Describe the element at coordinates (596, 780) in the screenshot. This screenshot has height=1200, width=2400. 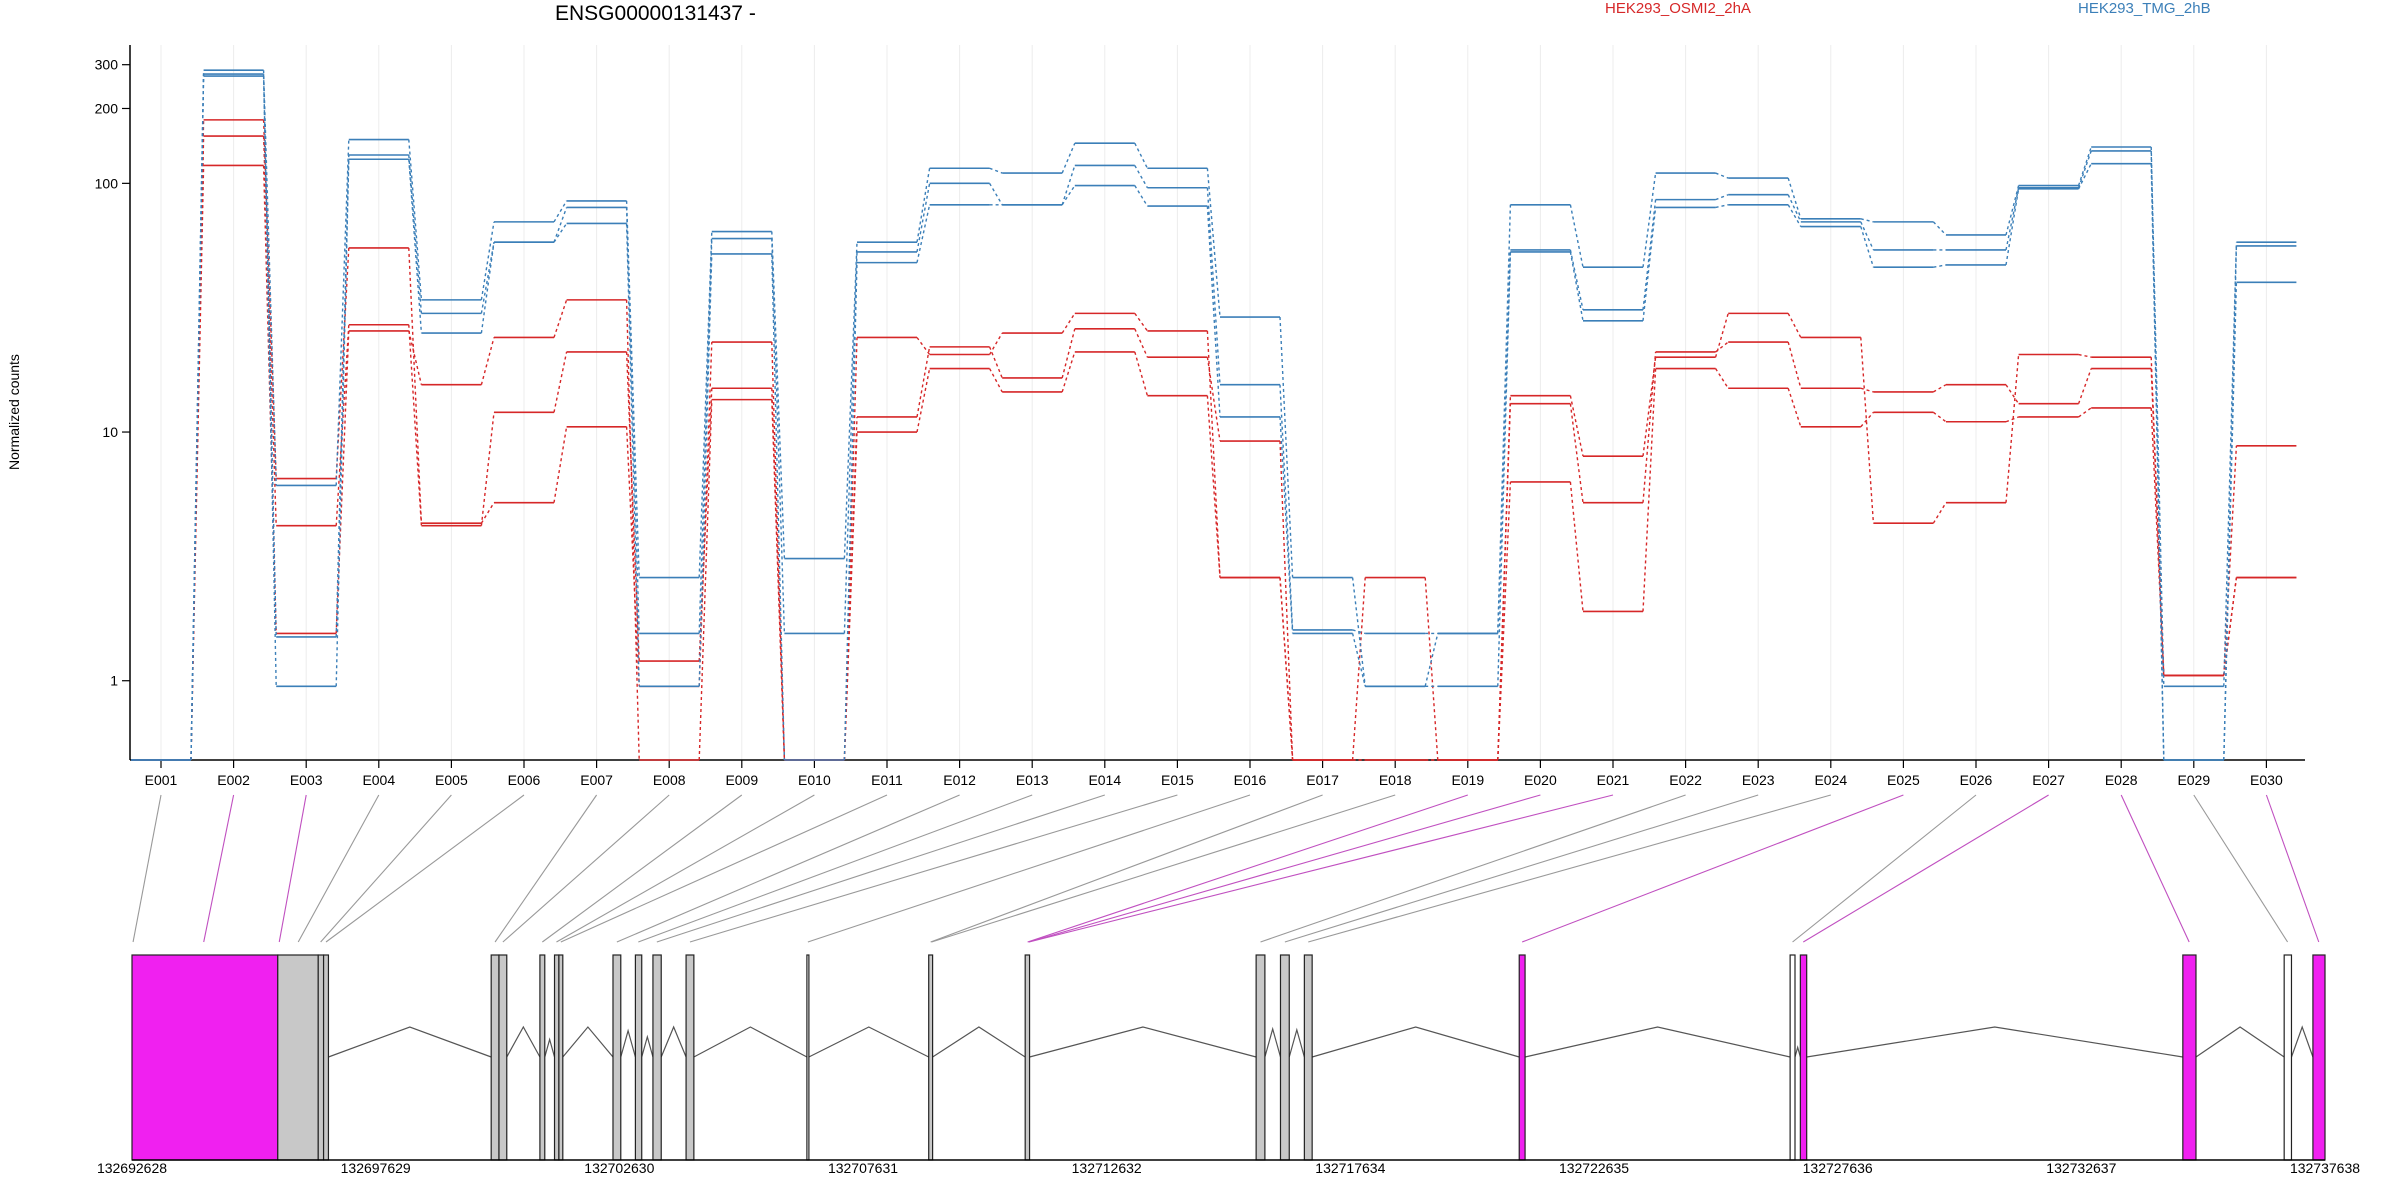
I see `x-tick-label-e007: E007` at that location.